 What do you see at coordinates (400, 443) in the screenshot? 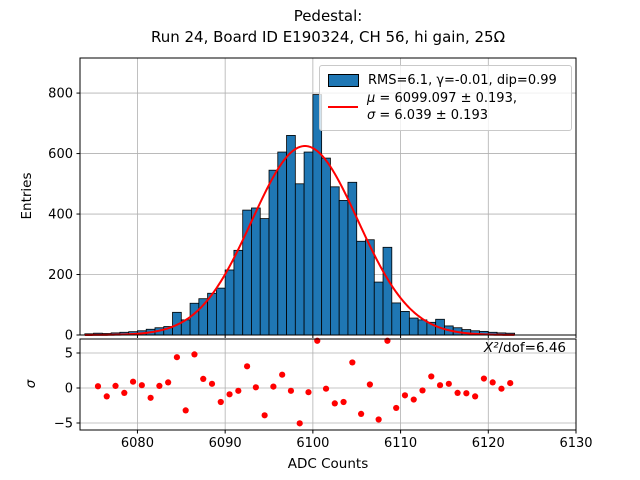
I see `x-tick-label: 6110` at bounding box center [400, 443].